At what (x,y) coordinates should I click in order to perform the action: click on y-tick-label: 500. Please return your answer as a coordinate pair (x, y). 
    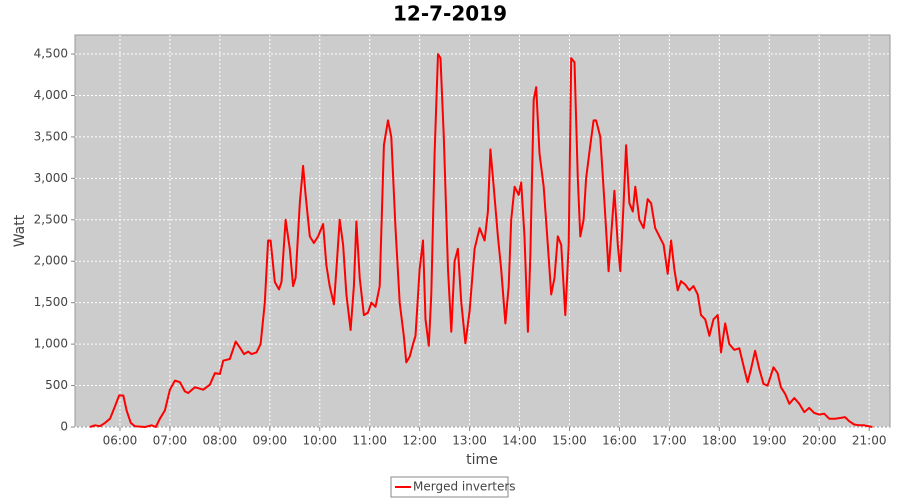
    Looking at the image, I should click on (56, 385).